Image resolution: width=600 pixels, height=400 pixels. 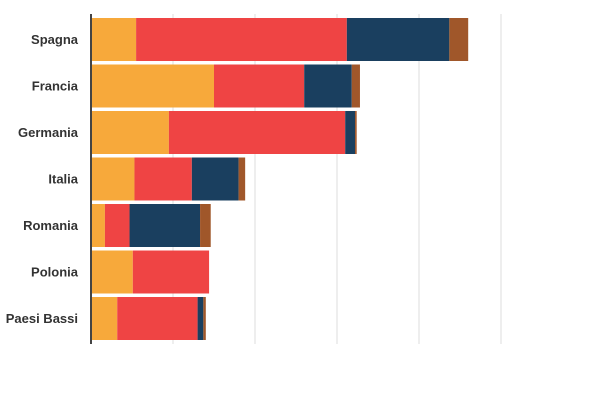 I want to click on category-label: Spagna, so click(x=55, y=39).